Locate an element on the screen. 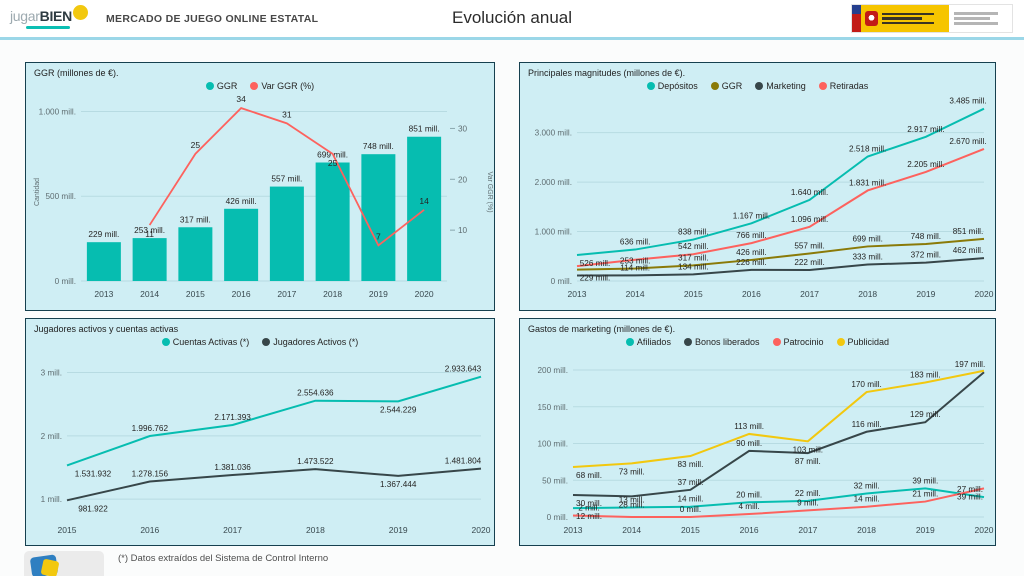  svg-text: 426 mill. is located at coordinates (241, 201).